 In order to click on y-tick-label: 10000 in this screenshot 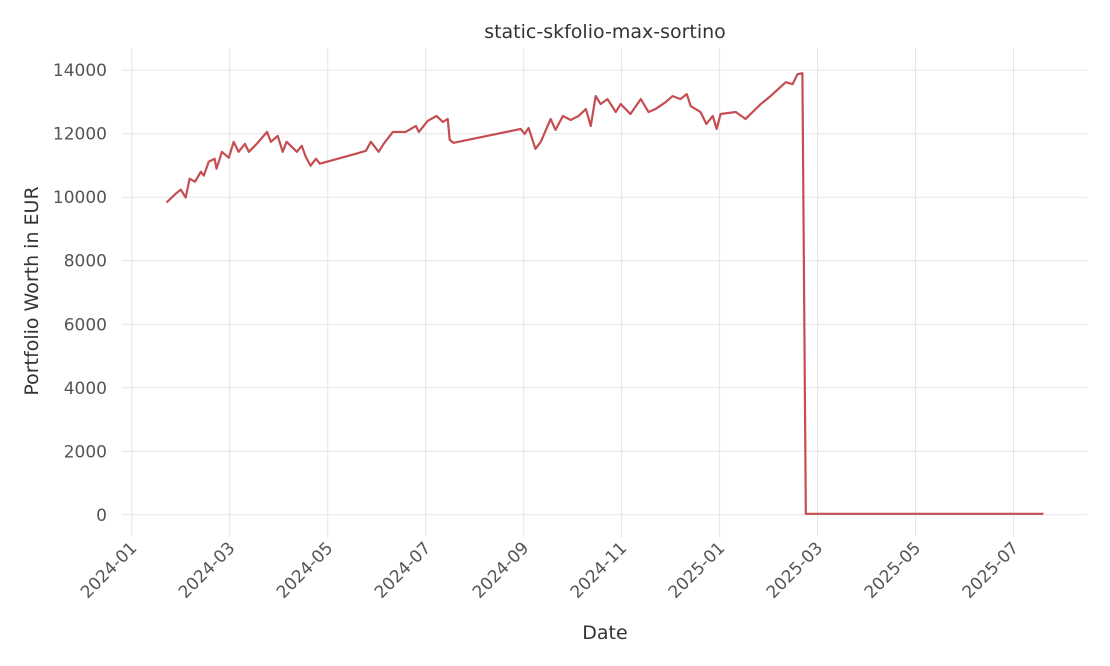, I will do `click(80, 198)`.